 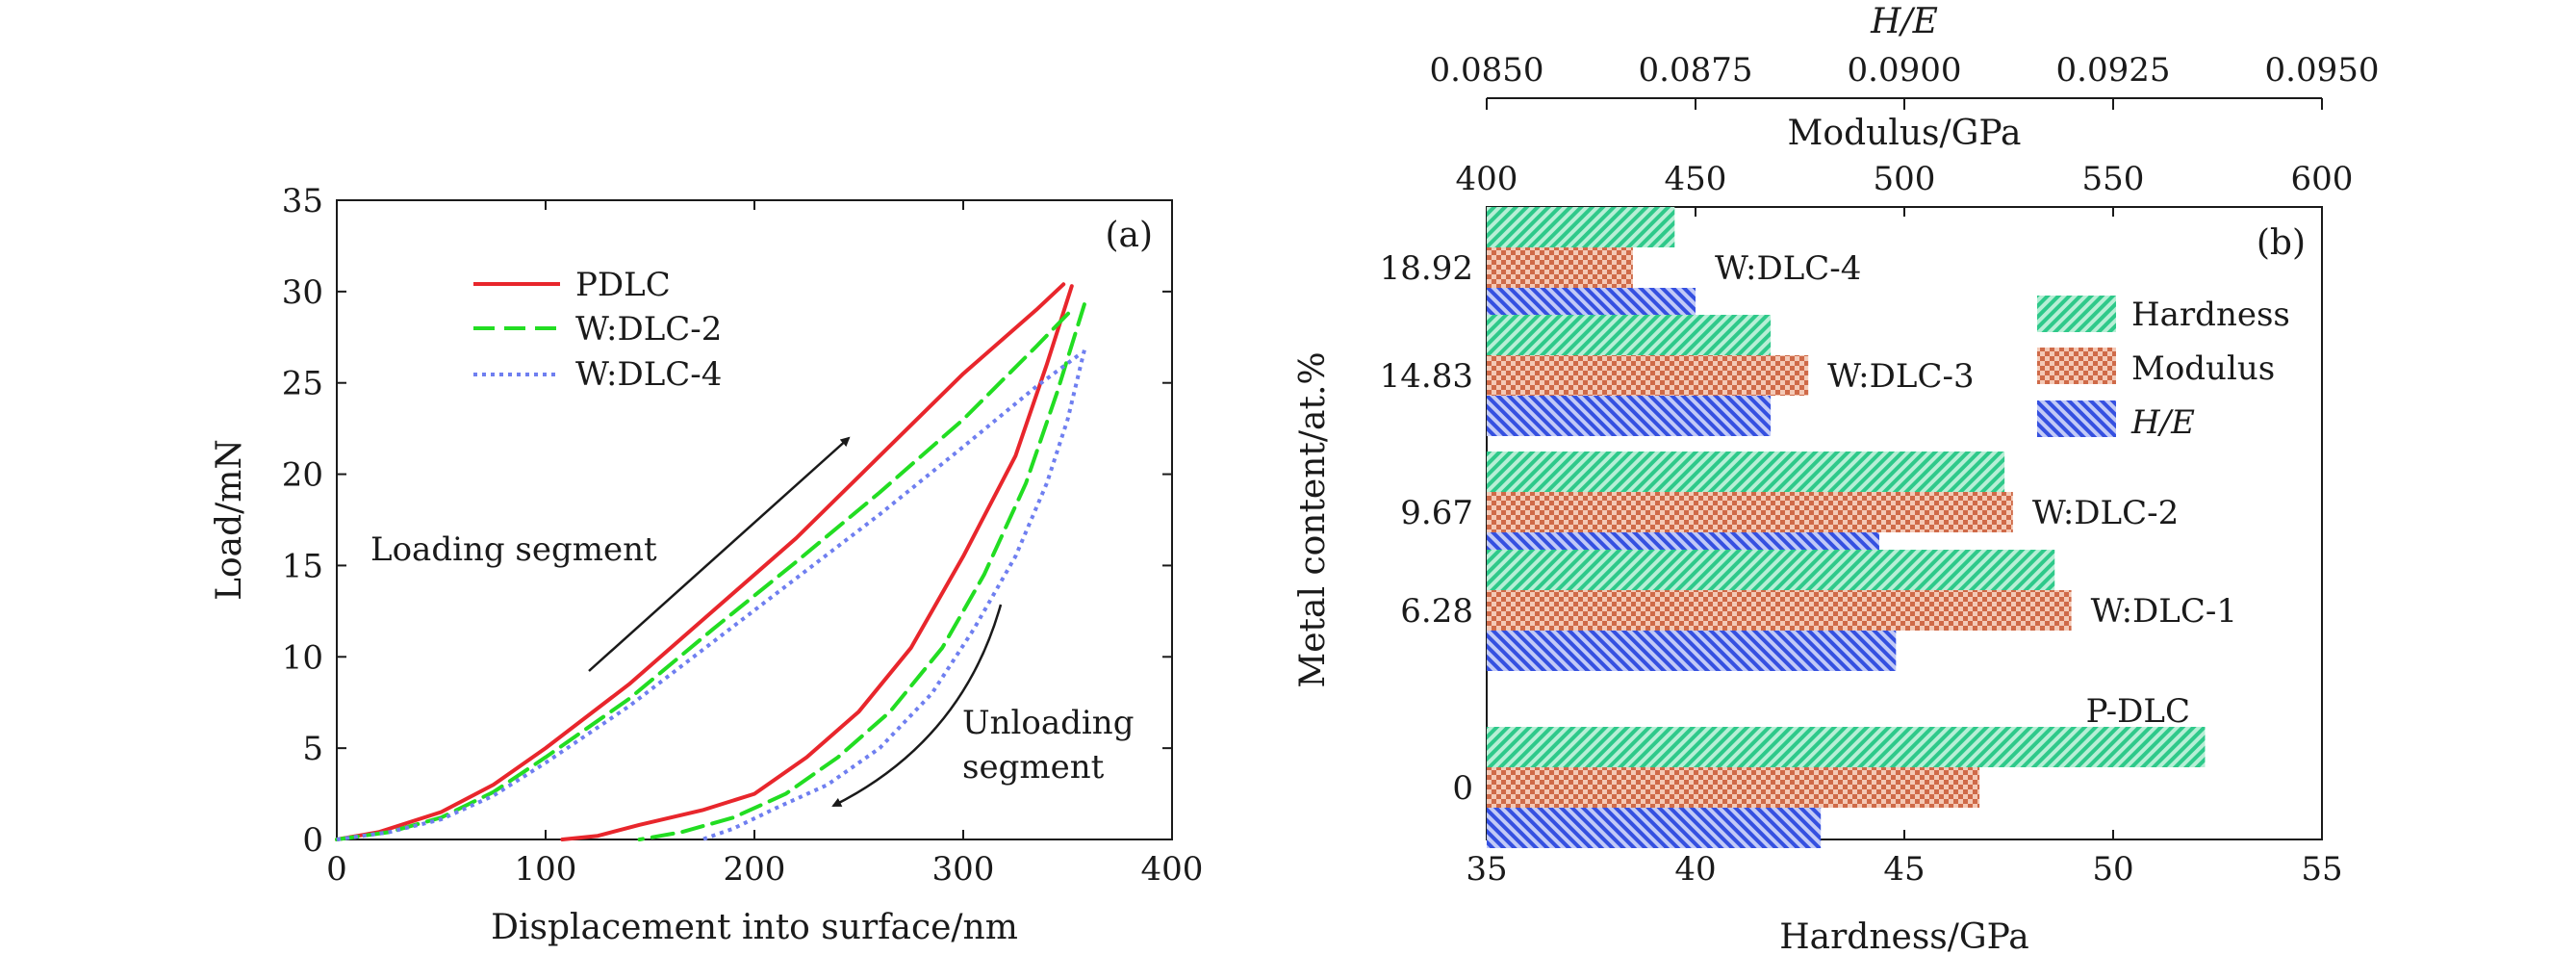 I want to click on category-tick-label: 9.67, so click(x=1436, y=513).